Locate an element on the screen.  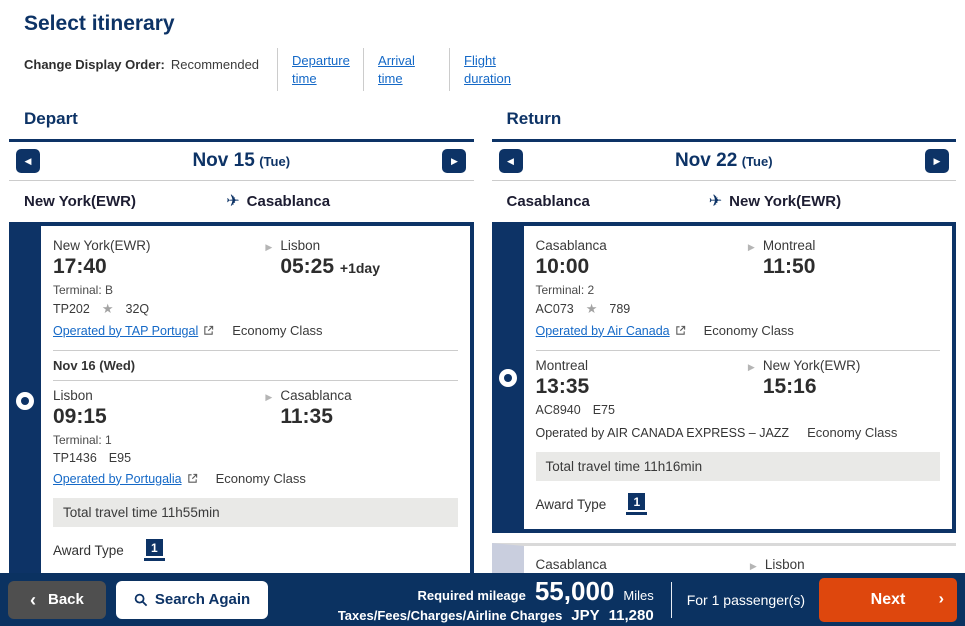
back-button: ‹ Back is located at coordinates (57, 599).